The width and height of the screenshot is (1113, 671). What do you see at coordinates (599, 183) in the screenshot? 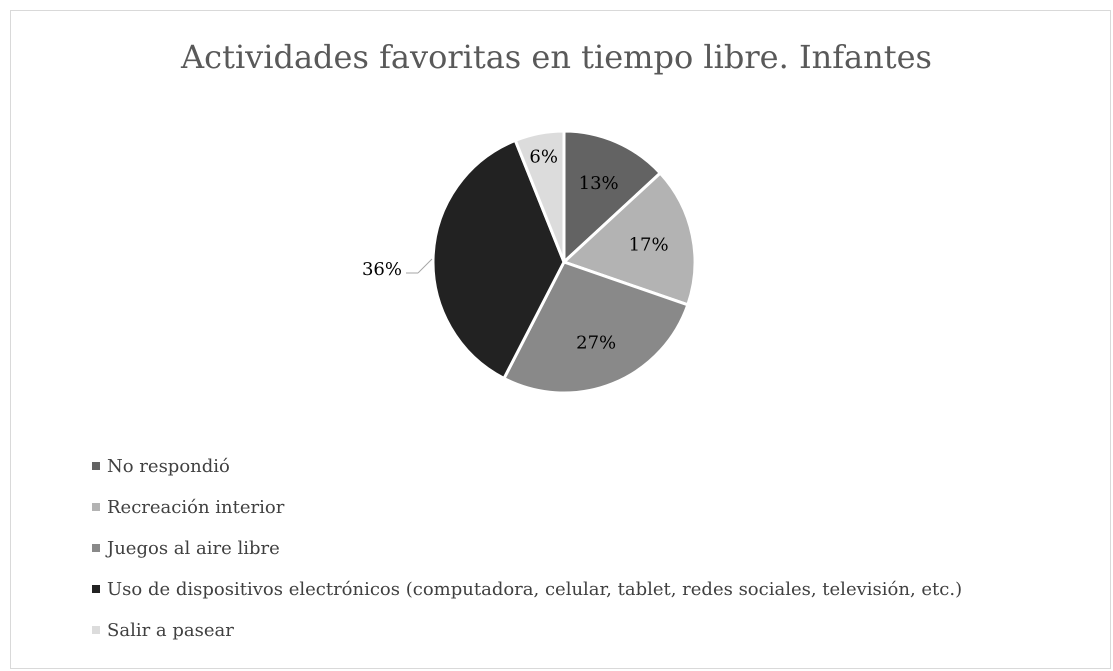
I see `data-label-no-respondio: 13%` at bounding box center [599, 183].